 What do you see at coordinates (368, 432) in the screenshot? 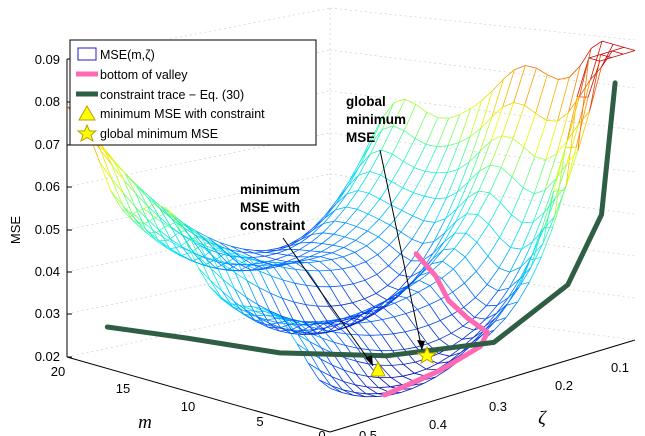
I see `zeta-tick-label: 0.5` at bounding box center [368, 432].